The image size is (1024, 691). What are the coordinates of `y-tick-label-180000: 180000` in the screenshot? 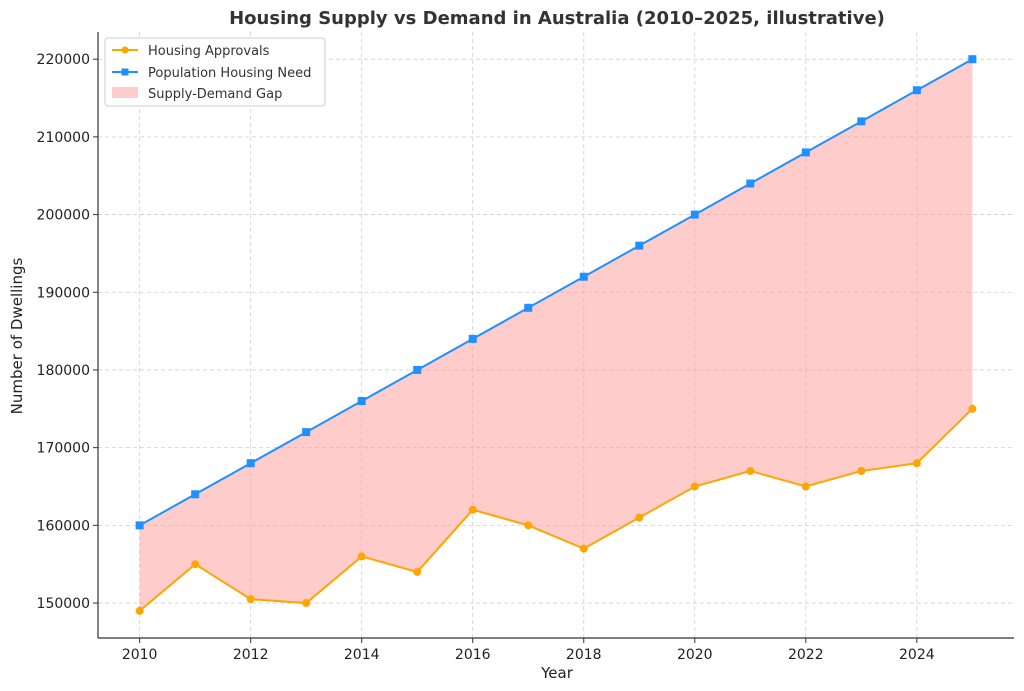 It's located at (63, 371).